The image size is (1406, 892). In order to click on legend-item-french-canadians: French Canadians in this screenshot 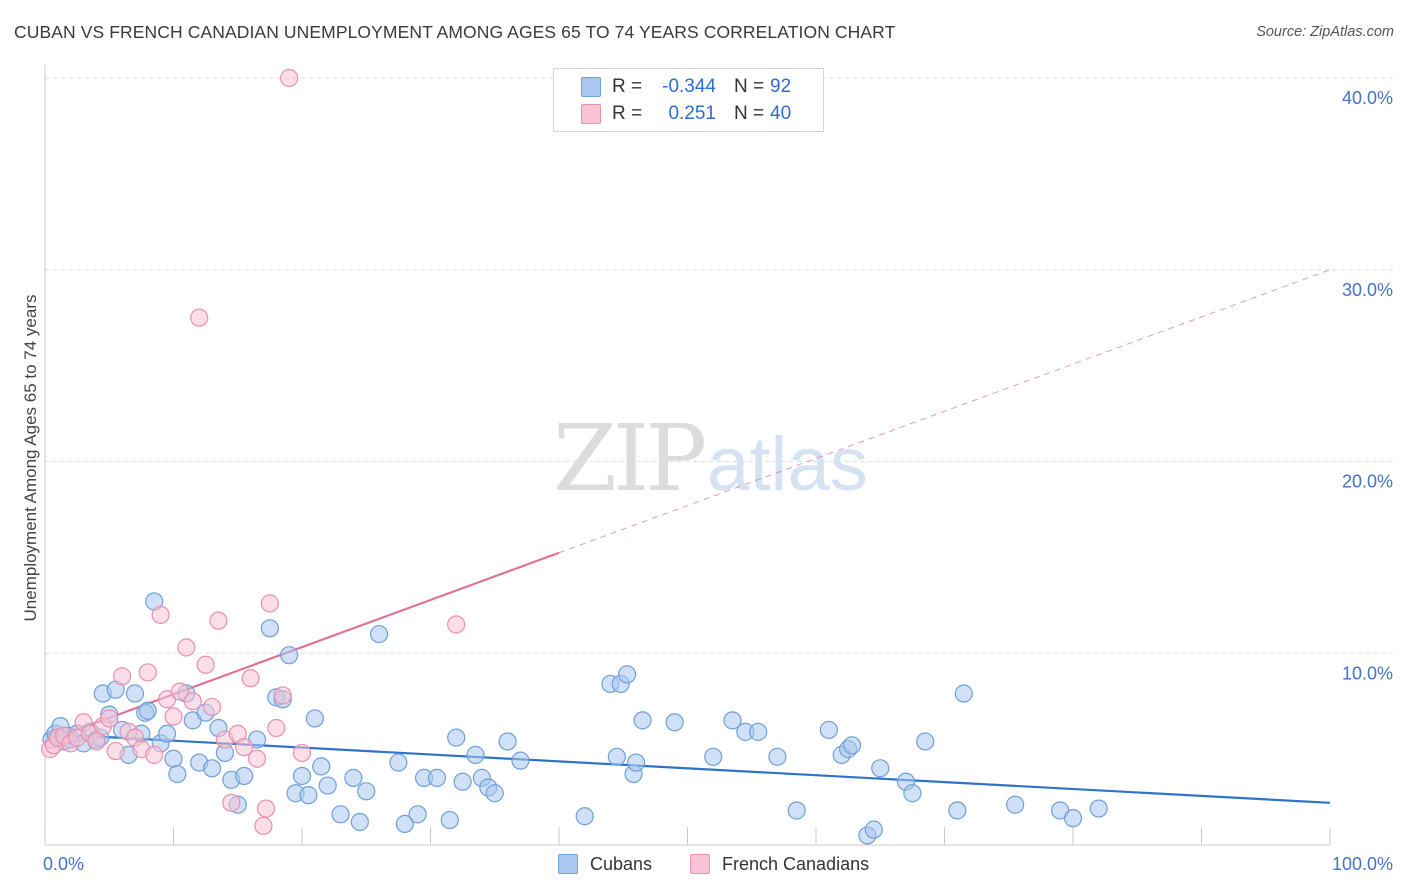, I will do `click(779, 864)`.